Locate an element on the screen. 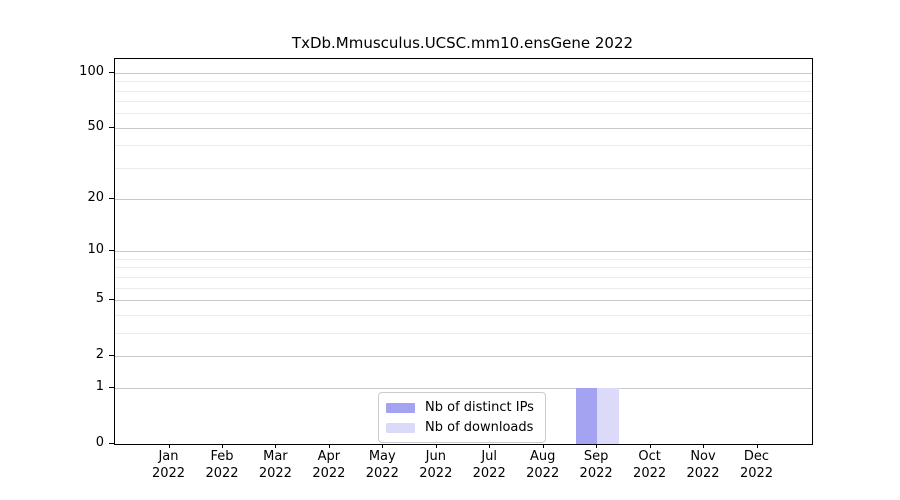 The height and width of the screenshot is (500, 900). chart-title: TxDb.Mmusculus.UCSC.mm10.ensGene 2022 is located at coordinates (462, 43).